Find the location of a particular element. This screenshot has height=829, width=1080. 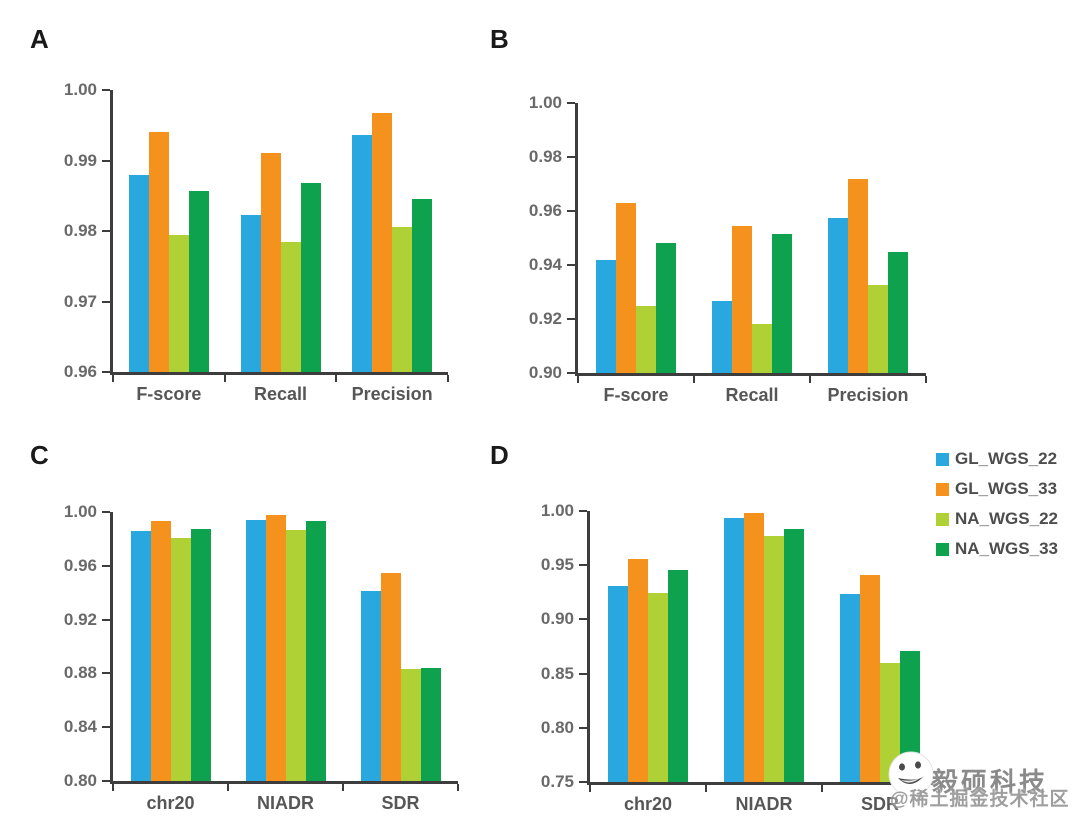

y-axis-tick-label: 0.99 is located at coordinates (80, 160).